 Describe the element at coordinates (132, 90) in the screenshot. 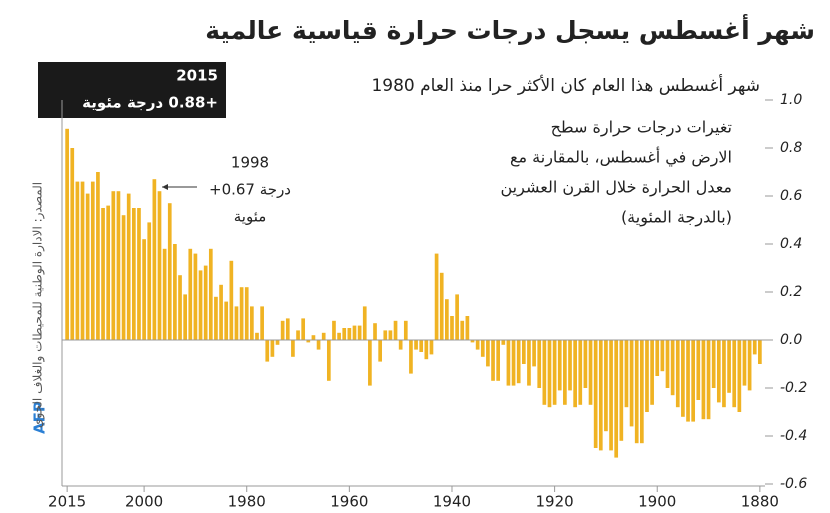

I see `highlight-box` at that location.